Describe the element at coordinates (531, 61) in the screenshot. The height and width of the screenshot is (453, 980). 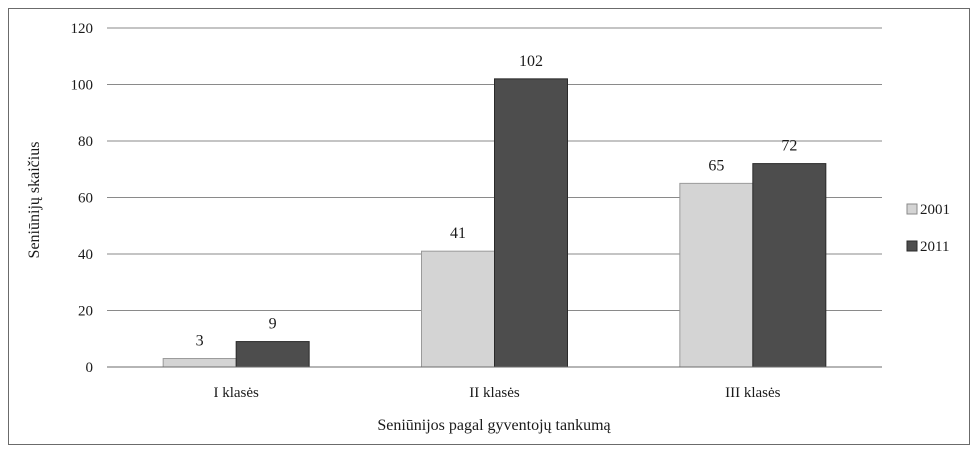
I see `data-label: 102` at that location.